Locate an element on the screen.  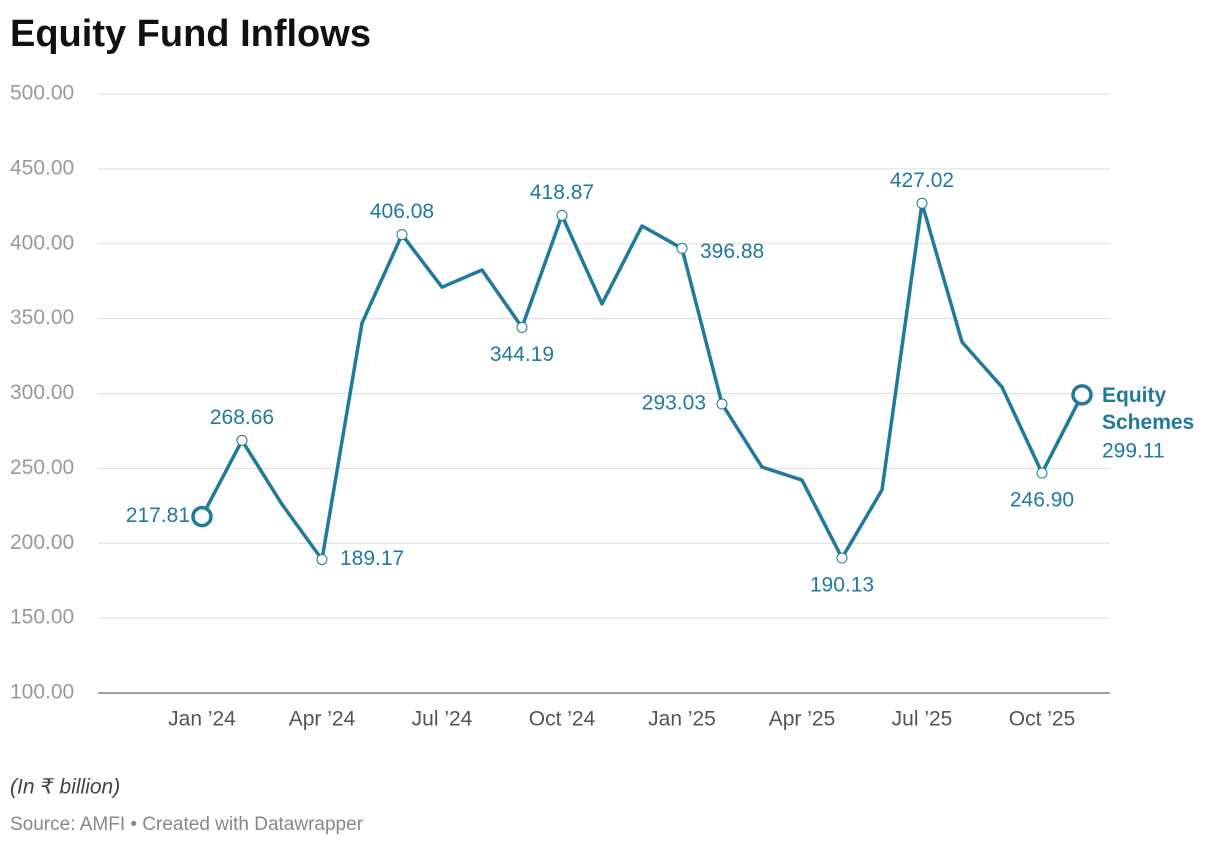
data-label: 293.03 is located at coordinates (674, 402).